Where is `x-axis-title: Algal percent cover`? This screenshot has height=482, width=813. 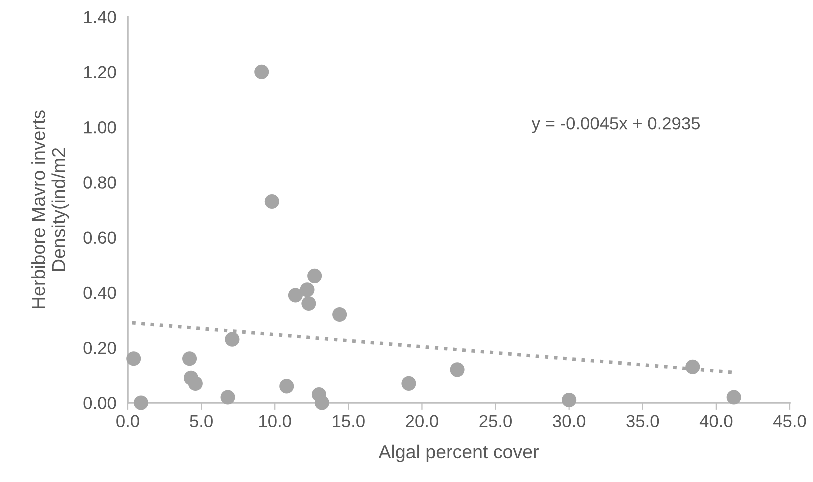 x-axis-title: Algal percent cover is located at coordinates (458, 453).